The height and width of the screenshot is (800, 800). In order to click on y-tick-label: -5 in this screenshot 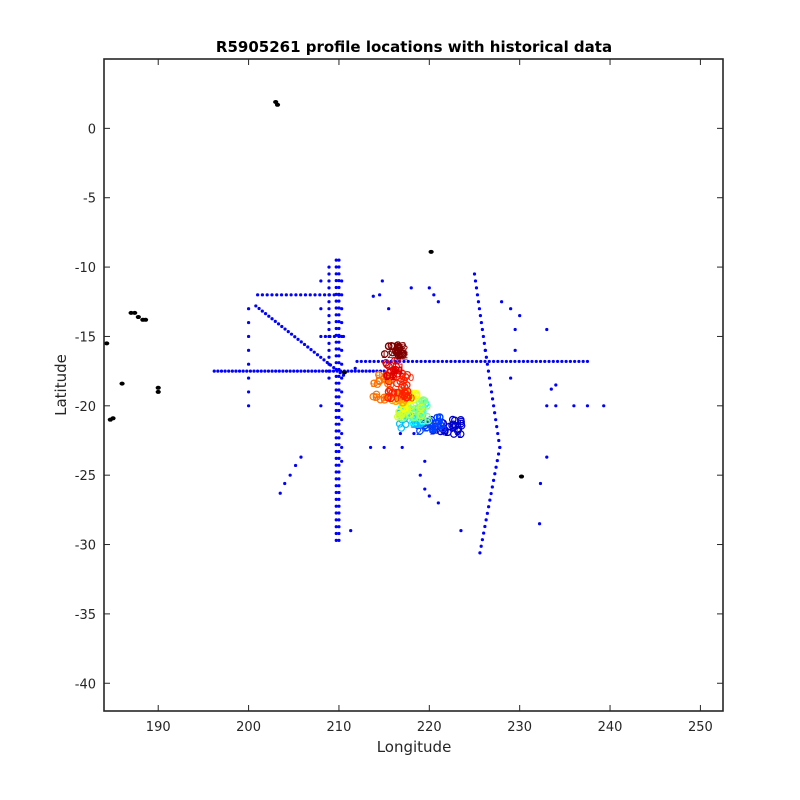, I will do `click(89, 199)`.